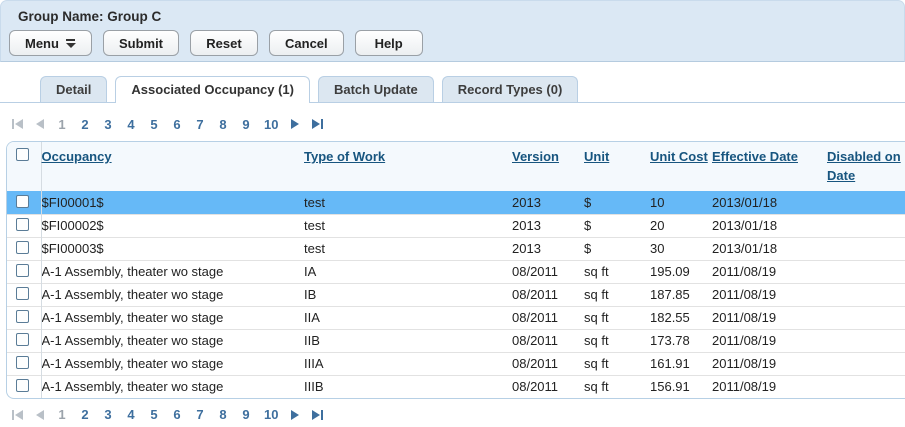 The width and height of the screenshot is (905, 427). I want to click on table-row: $FI00003$ test 2013 $ 30 2013/01/18, so click(456, 248).